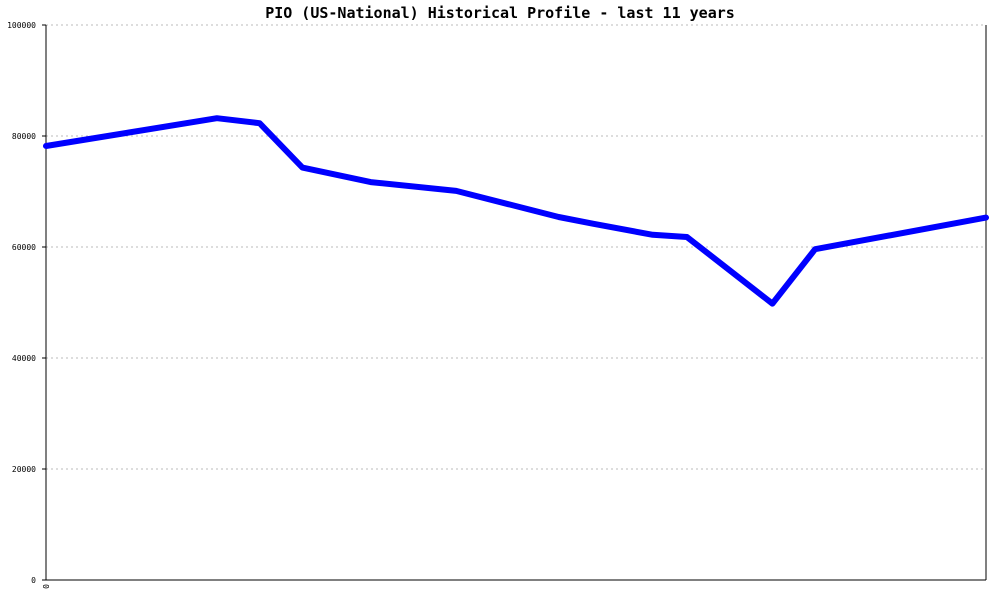 The width and height of the screenshot is (1000, 600). Describe the element at coordinates (24, 469) in the screenshot. I see `y-tick-label: 20000` at that location.